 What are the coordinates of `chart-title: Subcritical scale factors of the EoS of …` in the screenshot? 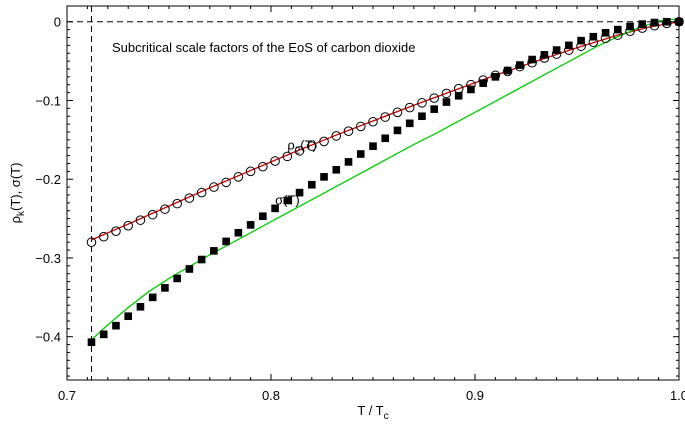 It's located at (264, 47).